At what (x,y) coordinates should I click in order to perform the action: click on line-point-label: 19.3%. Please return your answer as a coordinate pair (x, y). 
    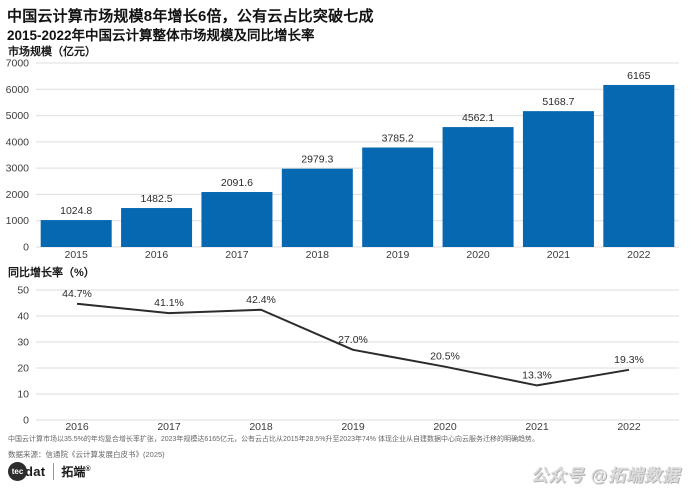
    Looking at the image, I should click on (629, 360).